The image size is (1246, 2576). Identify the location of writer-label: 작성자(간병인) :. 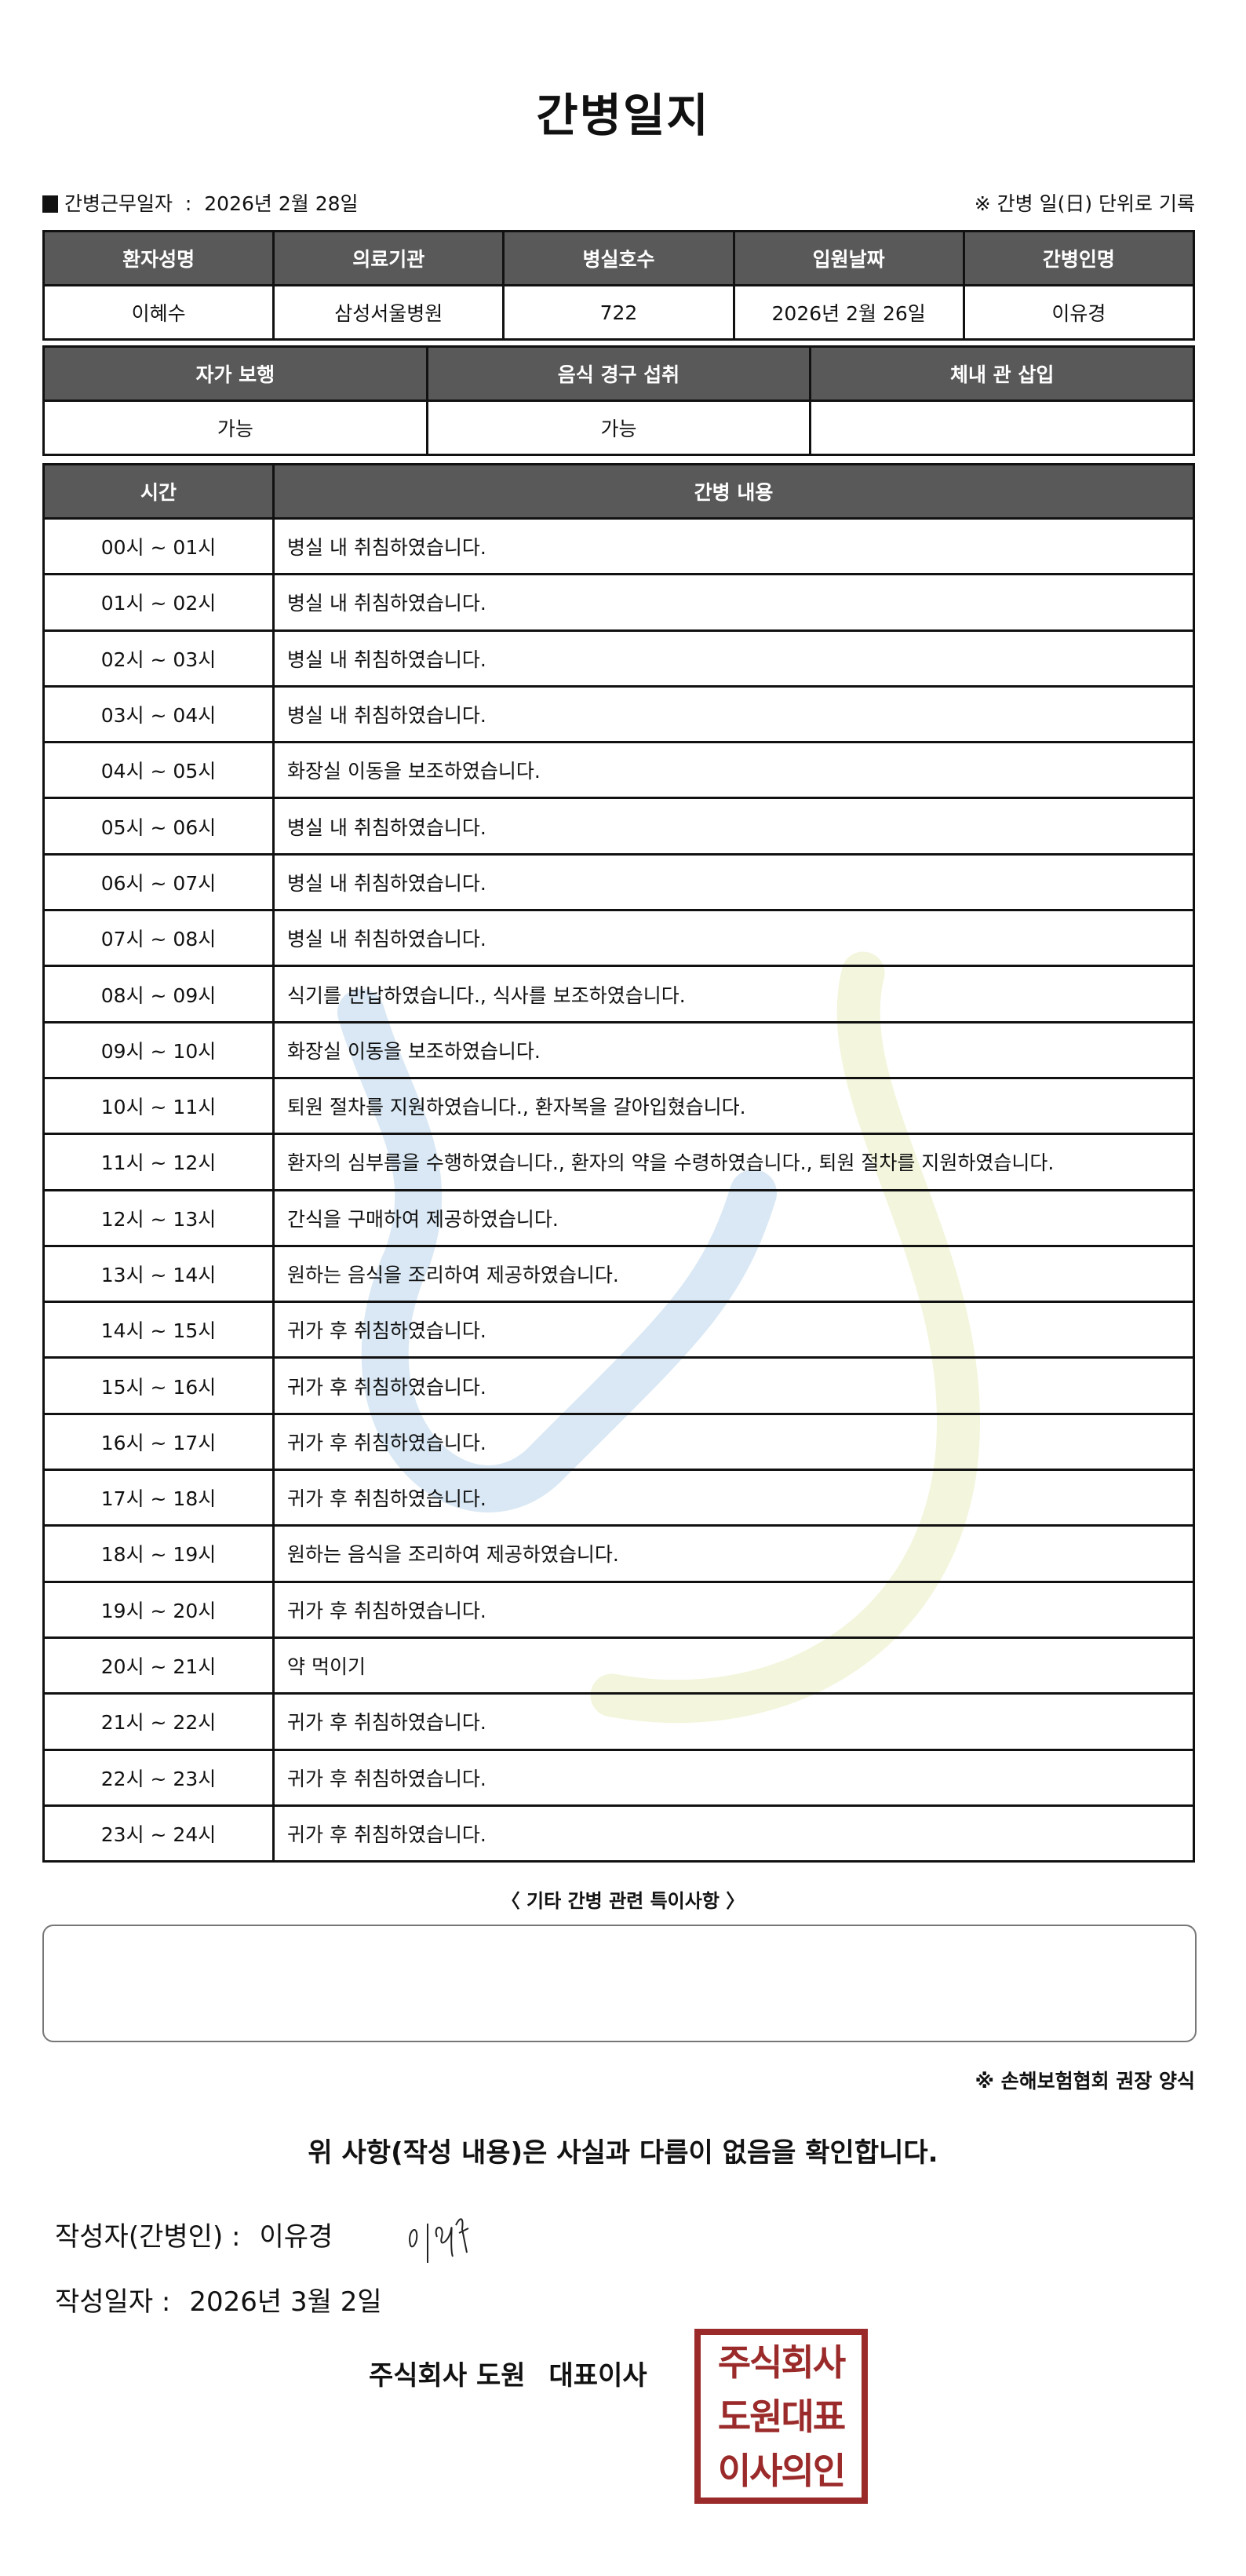
(148, 2237).